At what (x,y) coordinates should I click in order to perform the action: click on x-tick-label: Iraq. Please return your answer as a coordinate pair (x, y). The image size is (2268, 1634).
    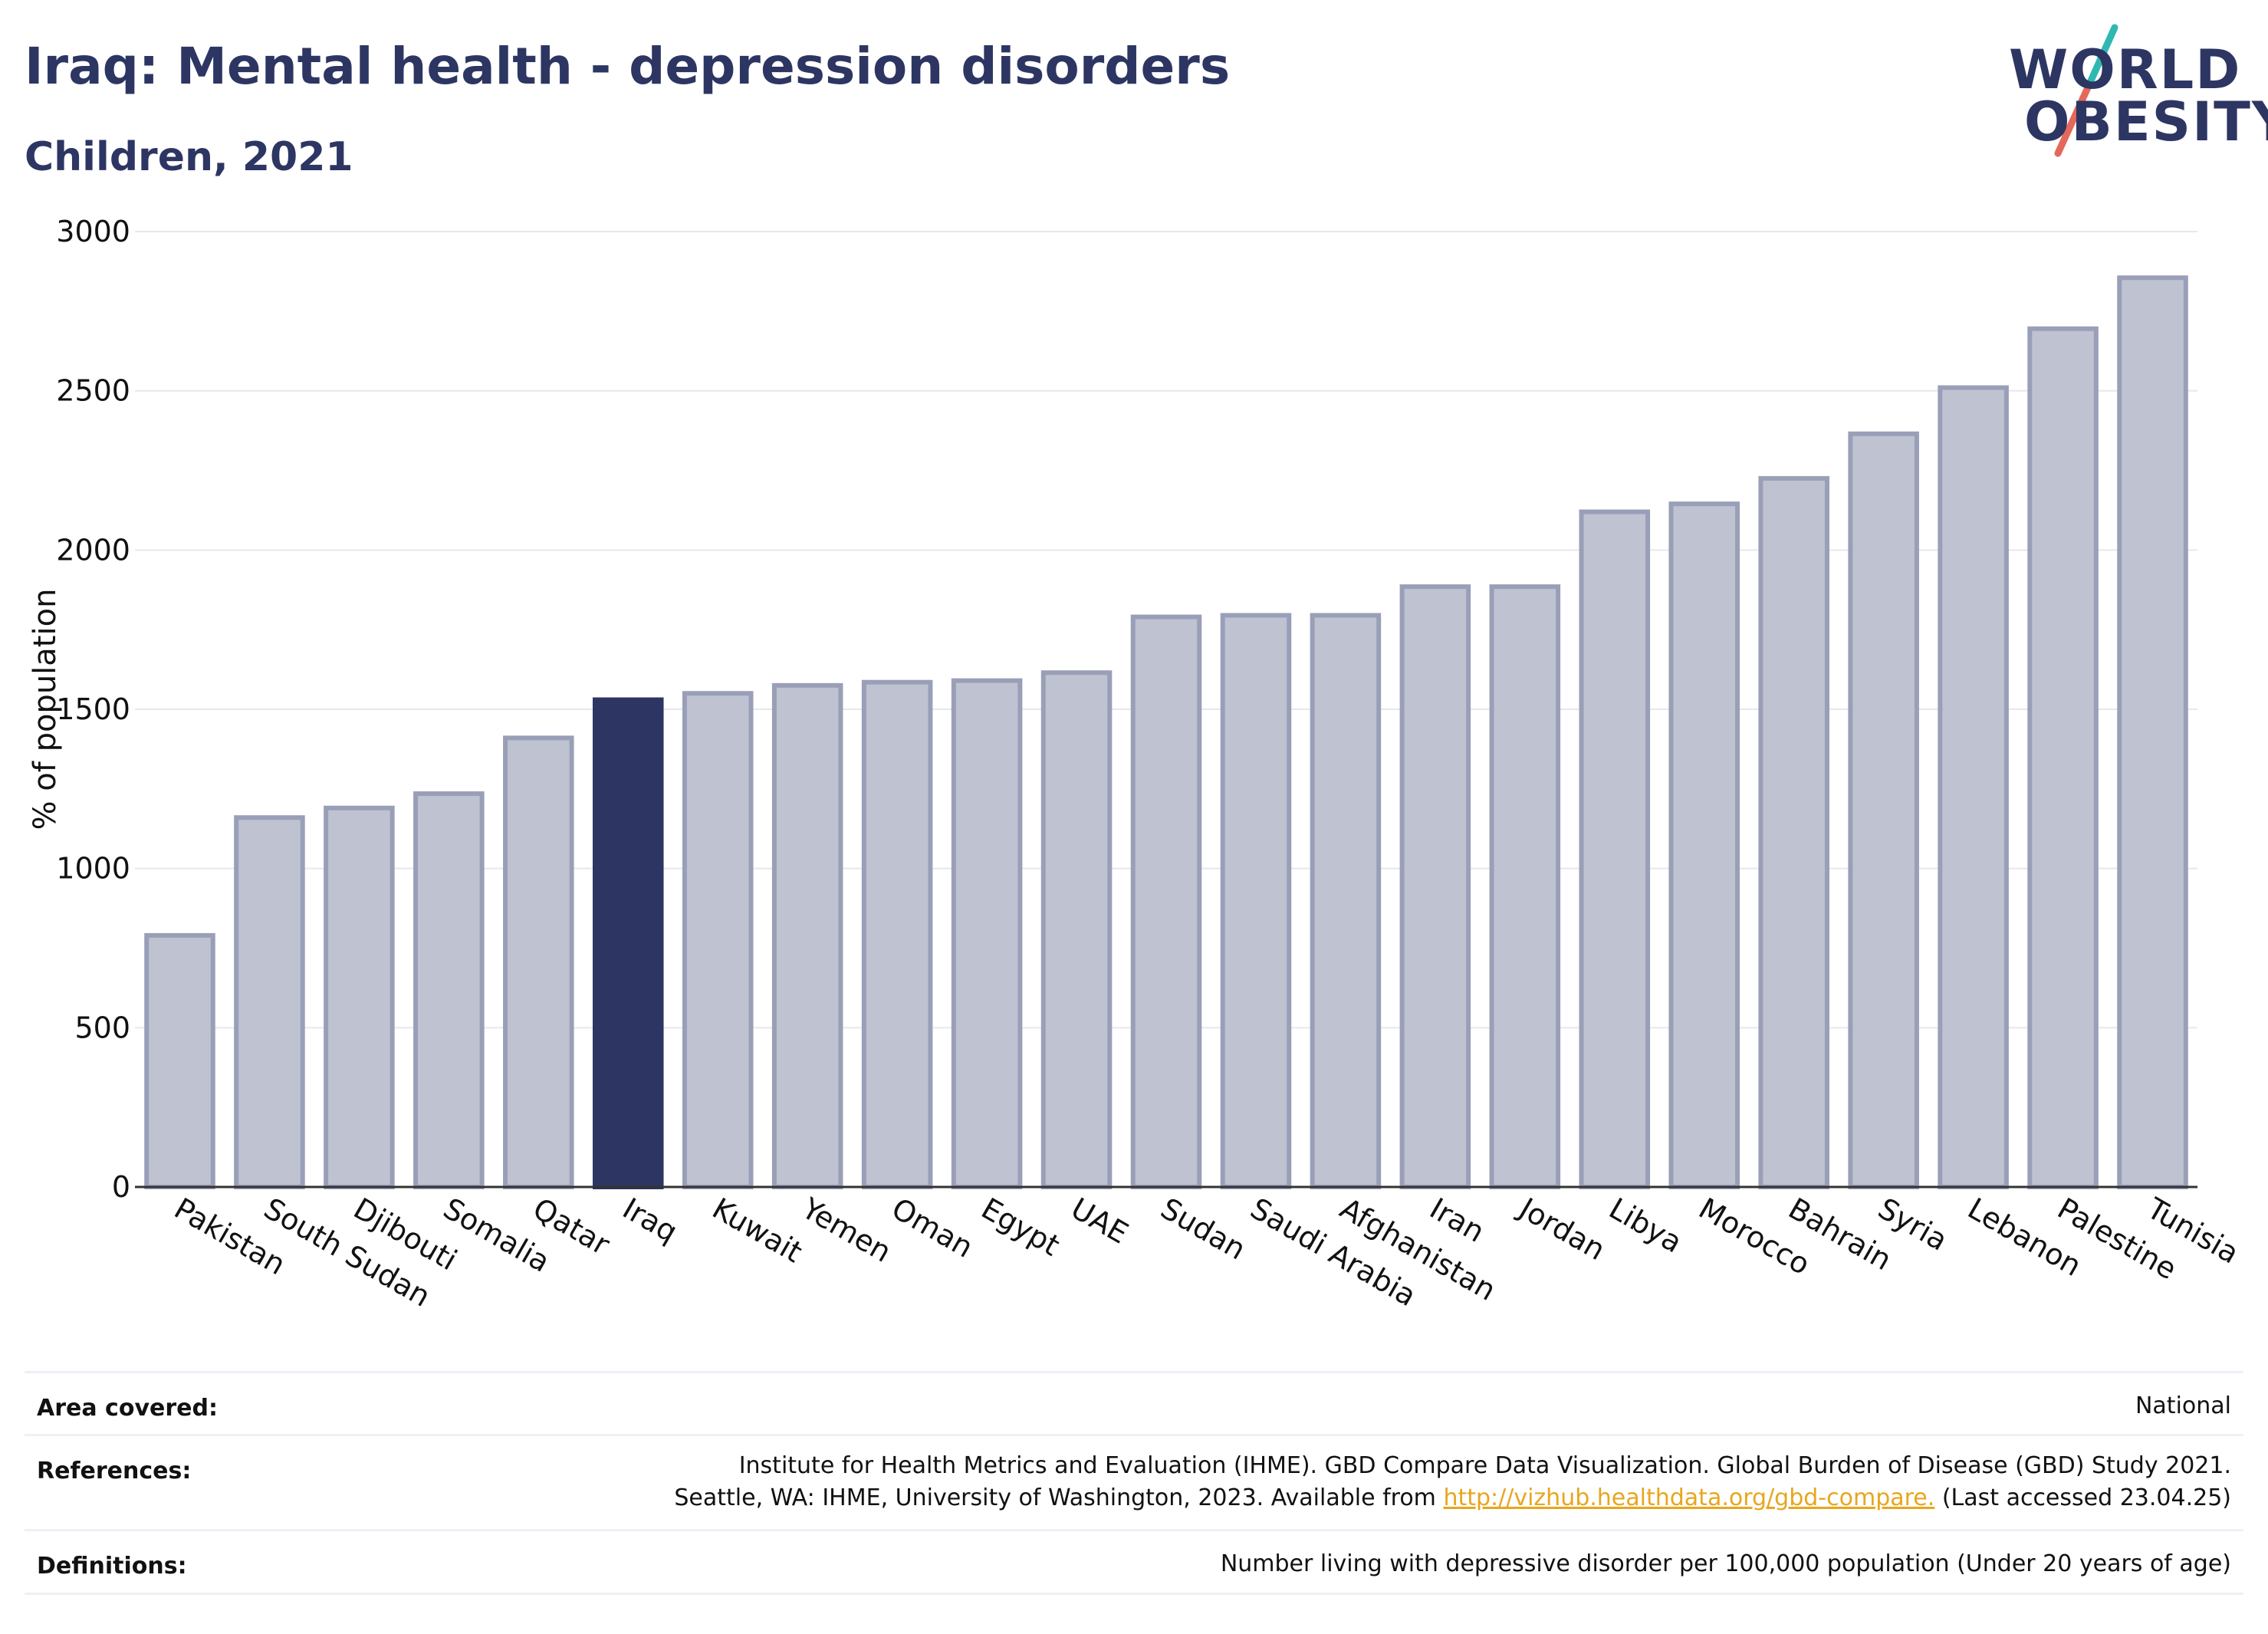
    Looking at the image, I should click on (650, 1221).